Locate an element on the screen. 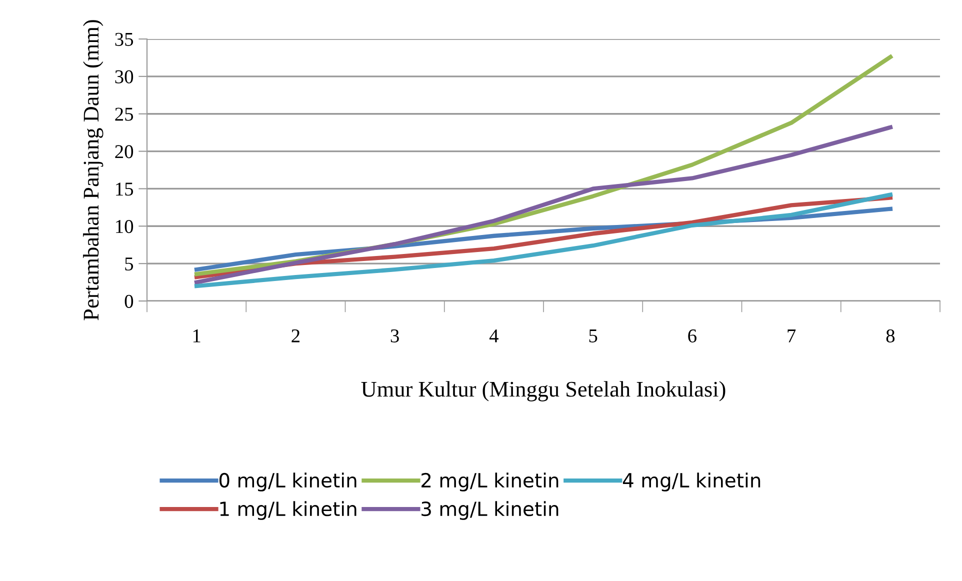 This screenshot has width=962, height=581. y-tick-label: 10 is located at coordinates (125, 227).